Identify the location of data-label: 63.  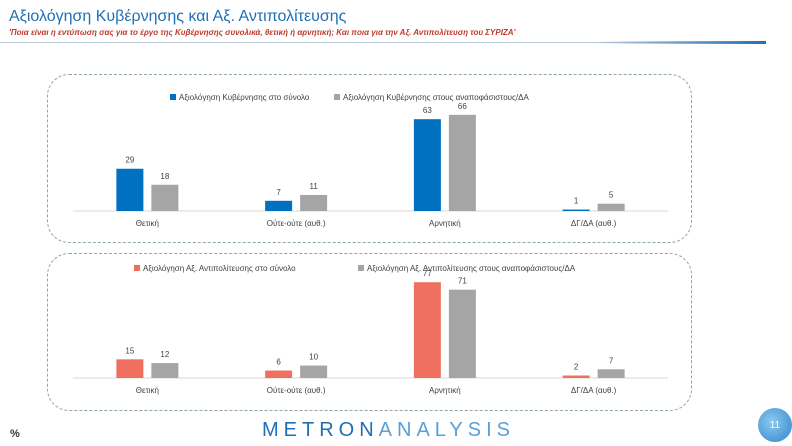
(427, 110).